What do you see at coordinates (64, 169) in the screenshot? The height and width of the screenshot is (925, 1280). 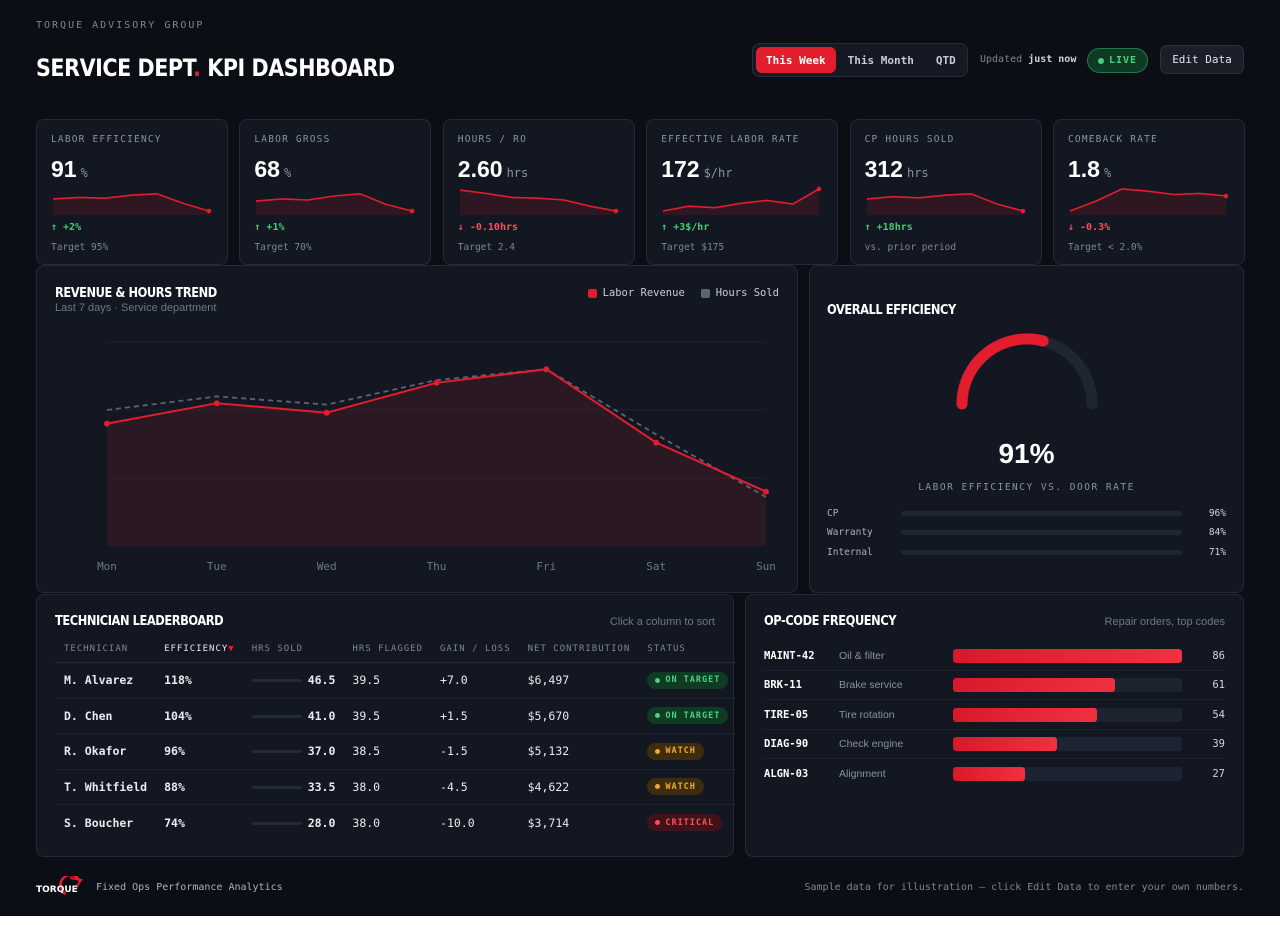 I see `kpi-number: 91` at bounding box center [64, 169].